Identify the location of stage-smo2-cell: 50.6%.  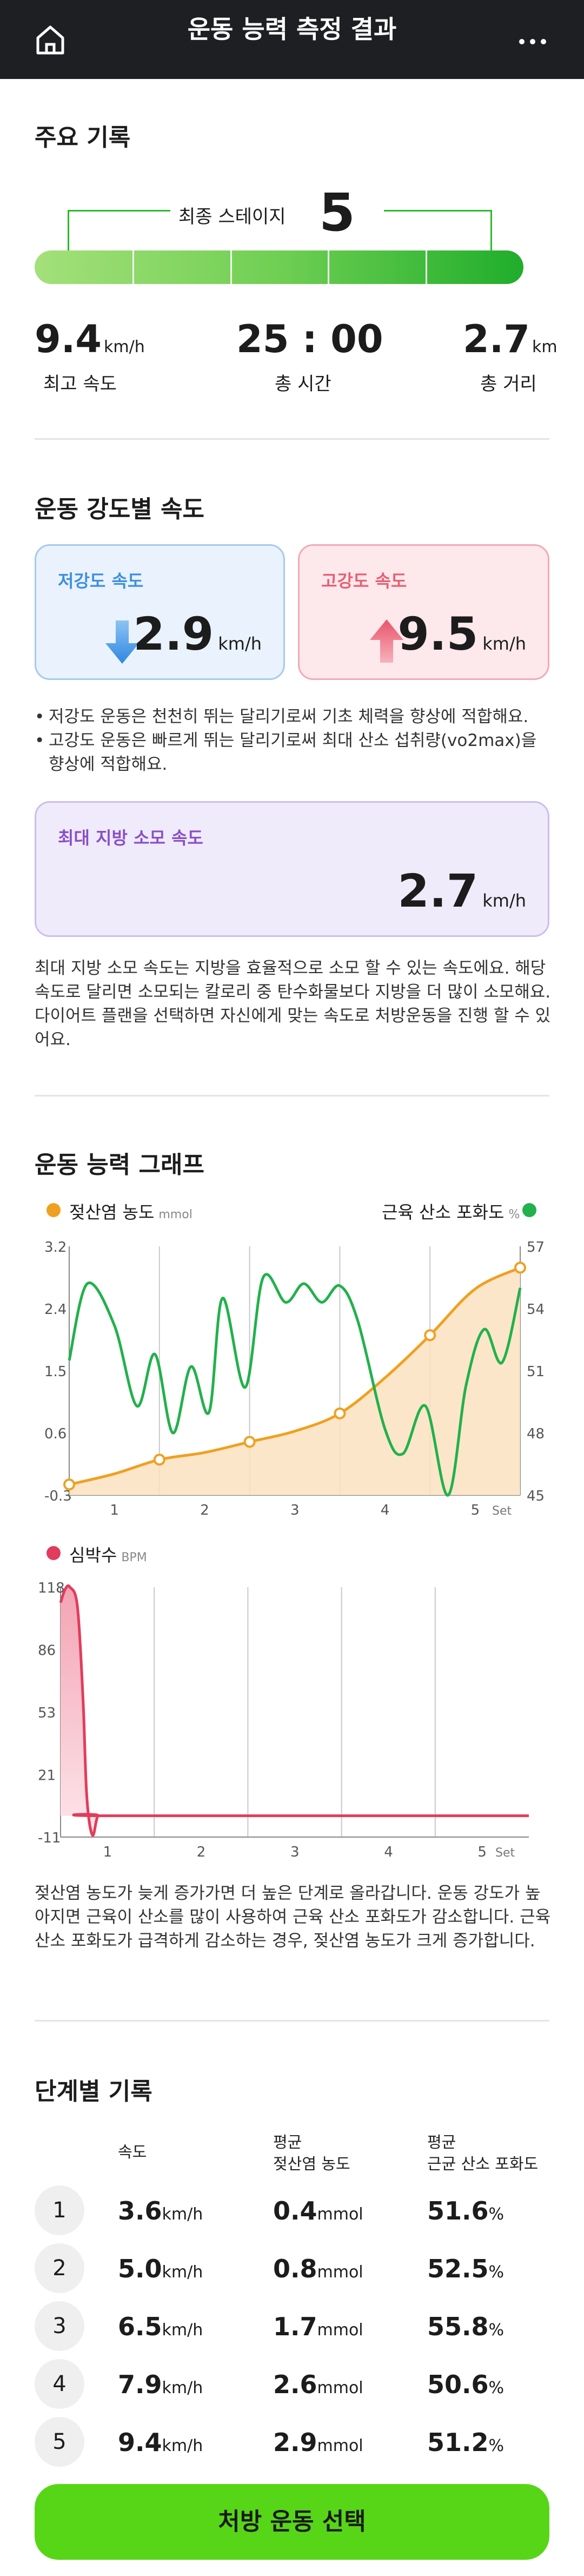
(466, 2384).